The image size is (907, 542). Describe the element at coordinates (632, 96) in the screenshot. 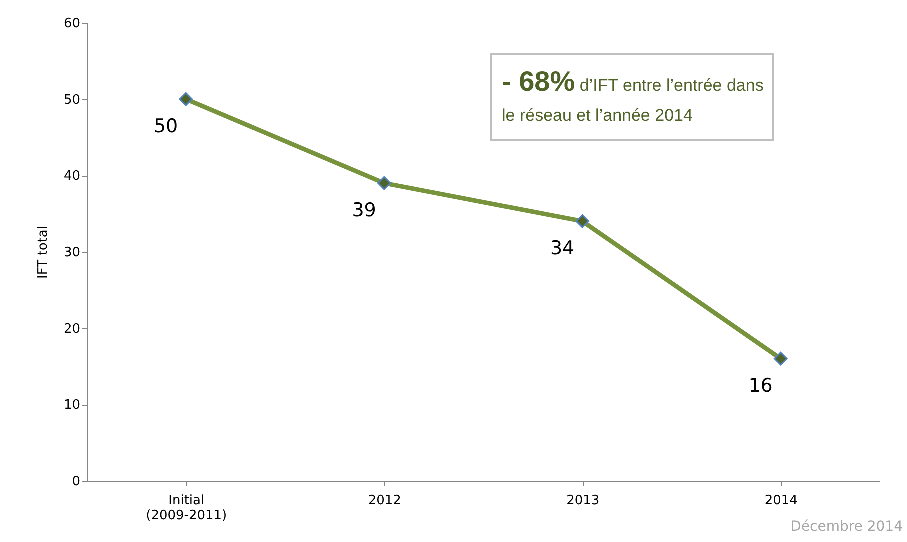

I see `annotation: - 68% d’IFT entre l’entrée dans le réseau et l’année 2014` at that location.